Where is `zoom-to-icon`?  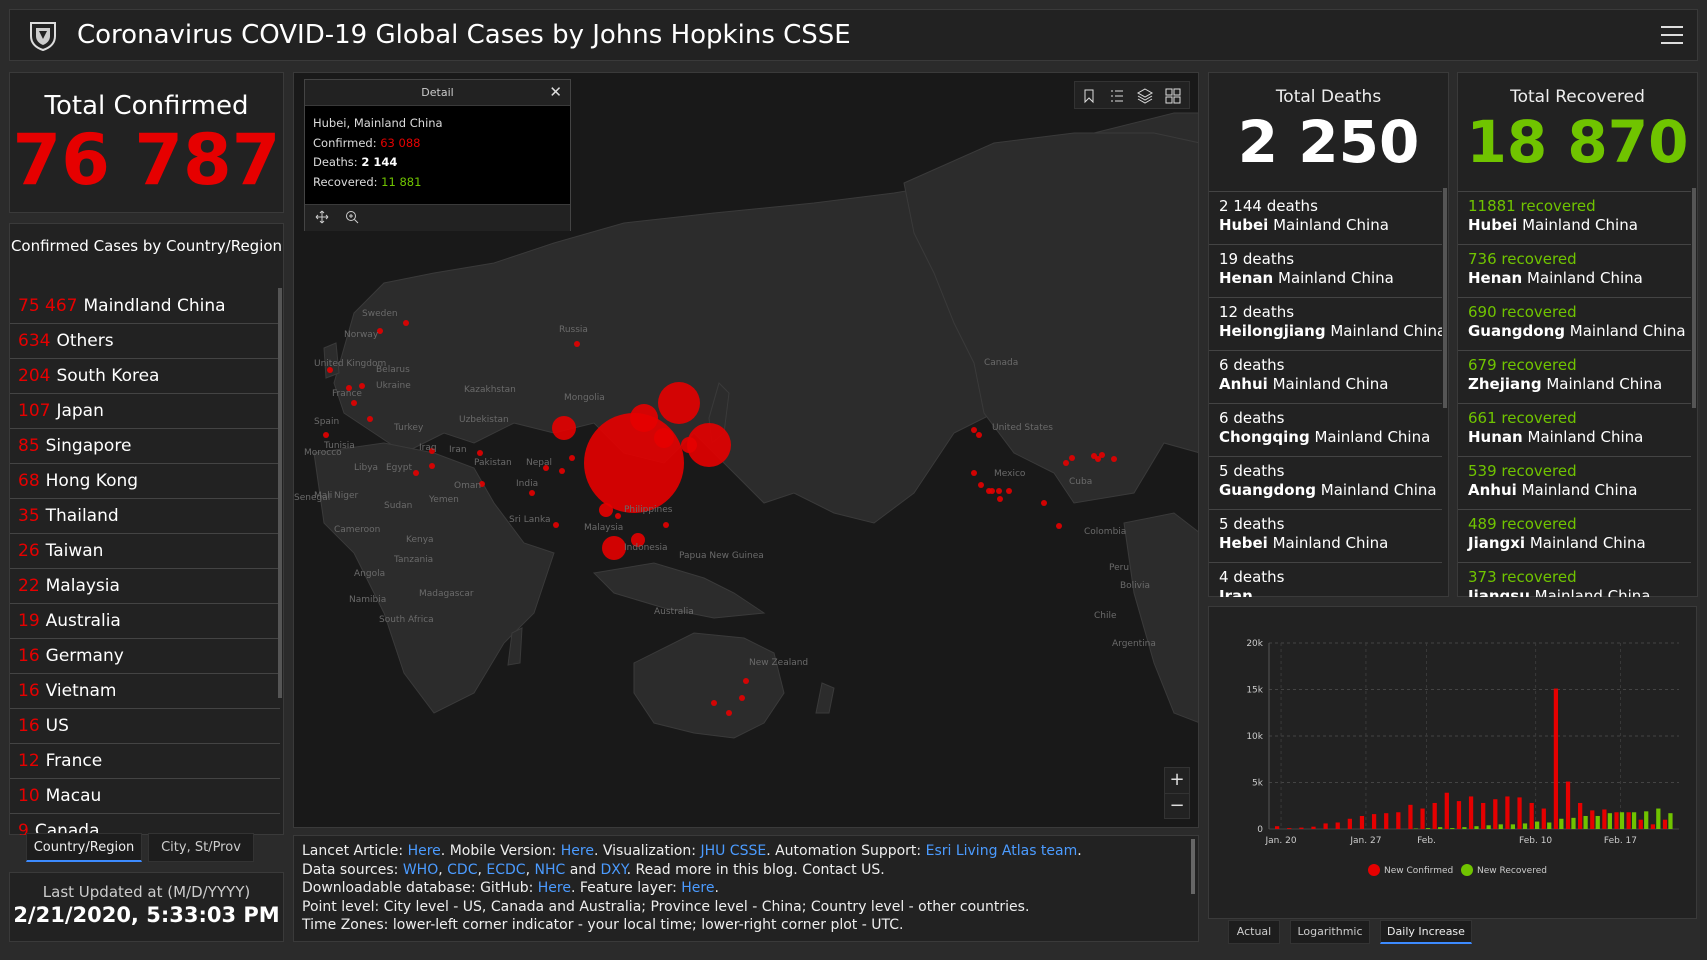
zoom-to-icon is located at coordinates (352, 217).